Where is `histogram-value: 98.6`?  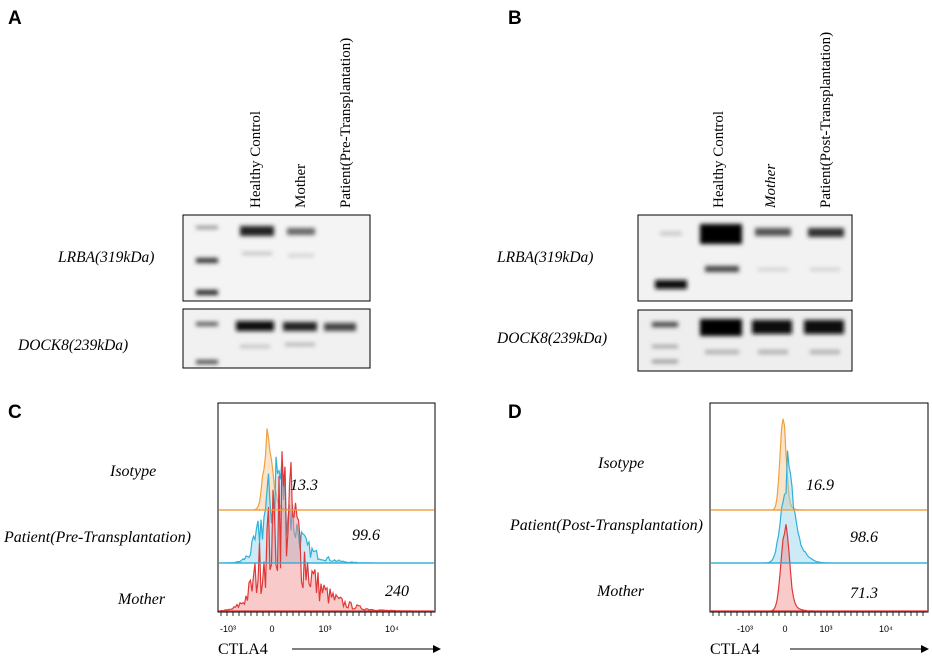
histogram-value: 98.6 is located at coordinates (864, 537).